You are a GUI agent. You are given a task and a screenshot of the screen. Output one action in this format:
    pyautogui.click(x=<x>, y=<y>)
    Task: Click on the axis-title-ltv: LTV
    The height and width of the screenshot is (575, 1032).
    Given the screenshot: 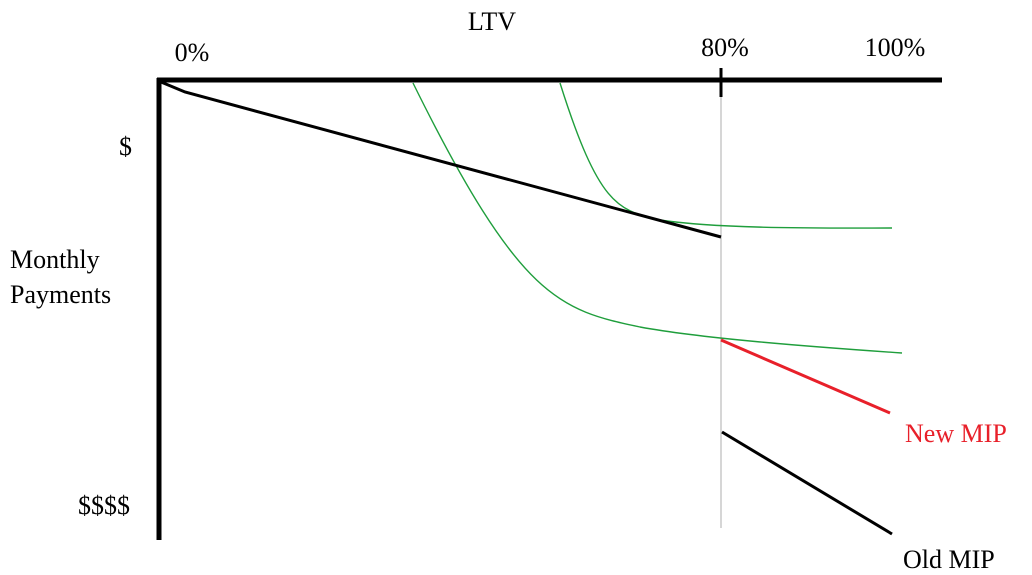 What is the action you would take?
    pyautogui.click(x=492, y=21)
    